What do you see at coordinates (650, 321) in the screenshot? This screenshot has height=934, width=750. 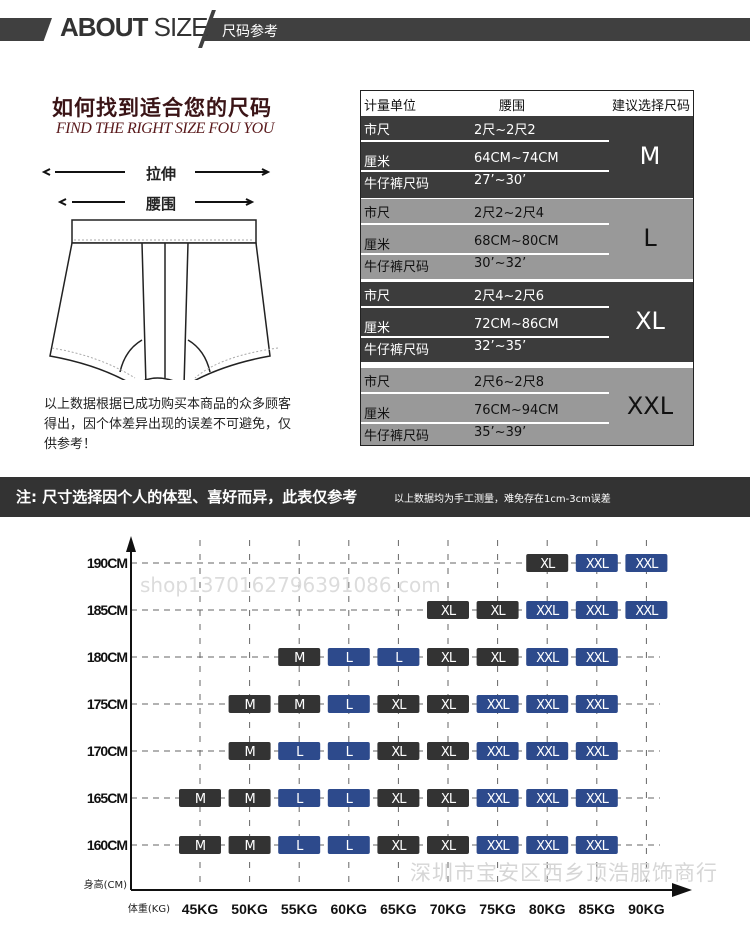 I see `recommended-size: XL` at bounding box center [650, 321].